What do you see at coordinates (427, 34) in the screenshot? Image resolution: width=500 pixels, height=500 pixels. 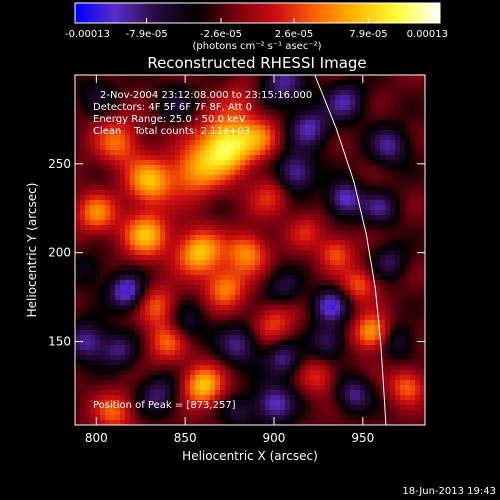 I see `colorbar-tick-label: 0.00013` at bounding box center [427, 34].